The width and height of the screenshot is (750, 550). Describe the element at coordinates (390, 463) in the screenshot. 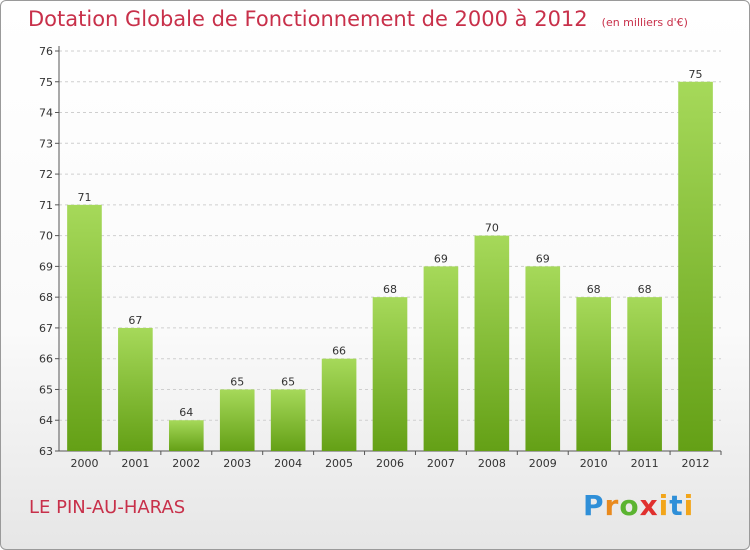

I see `x-tick-label: 2006` at that location.